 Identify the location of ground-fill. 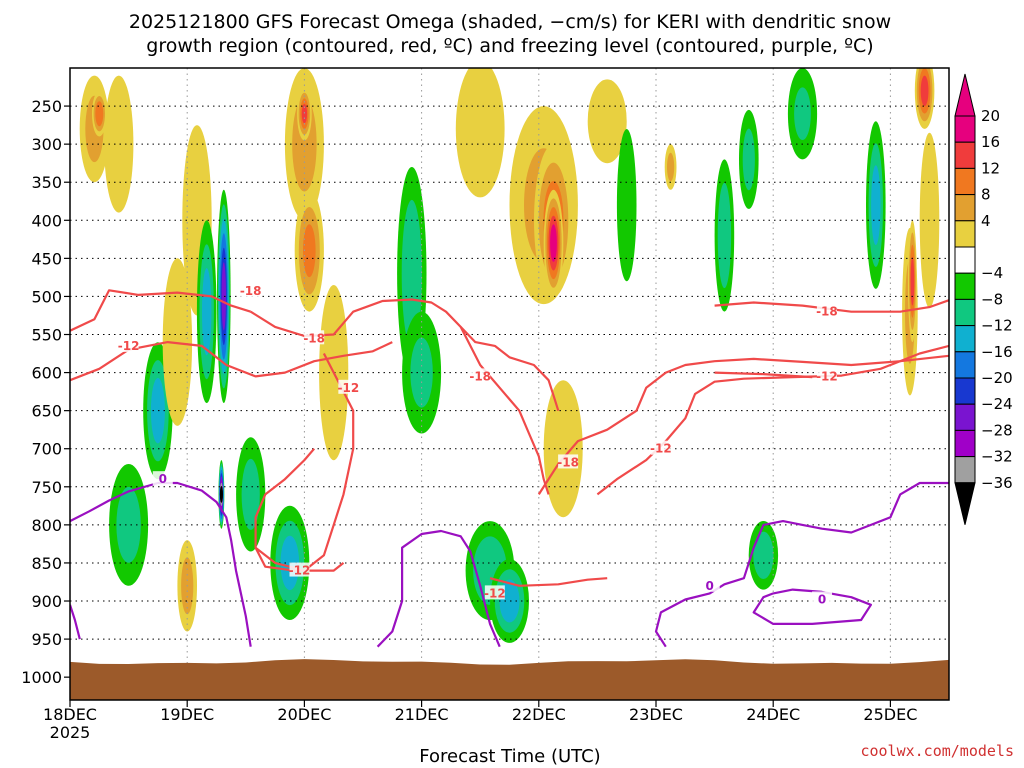
(509, 679).